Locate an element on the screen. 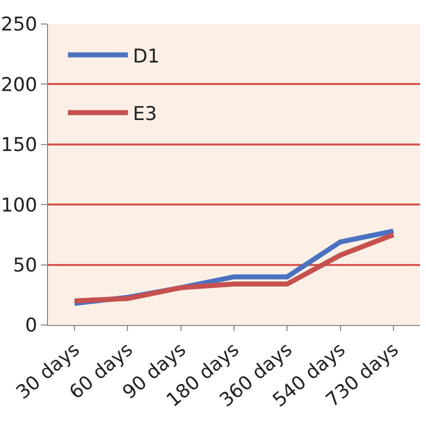 The height and width of the screenshot is (425, 426). y-tick-label: 50 is located at coordinates (25, 265).